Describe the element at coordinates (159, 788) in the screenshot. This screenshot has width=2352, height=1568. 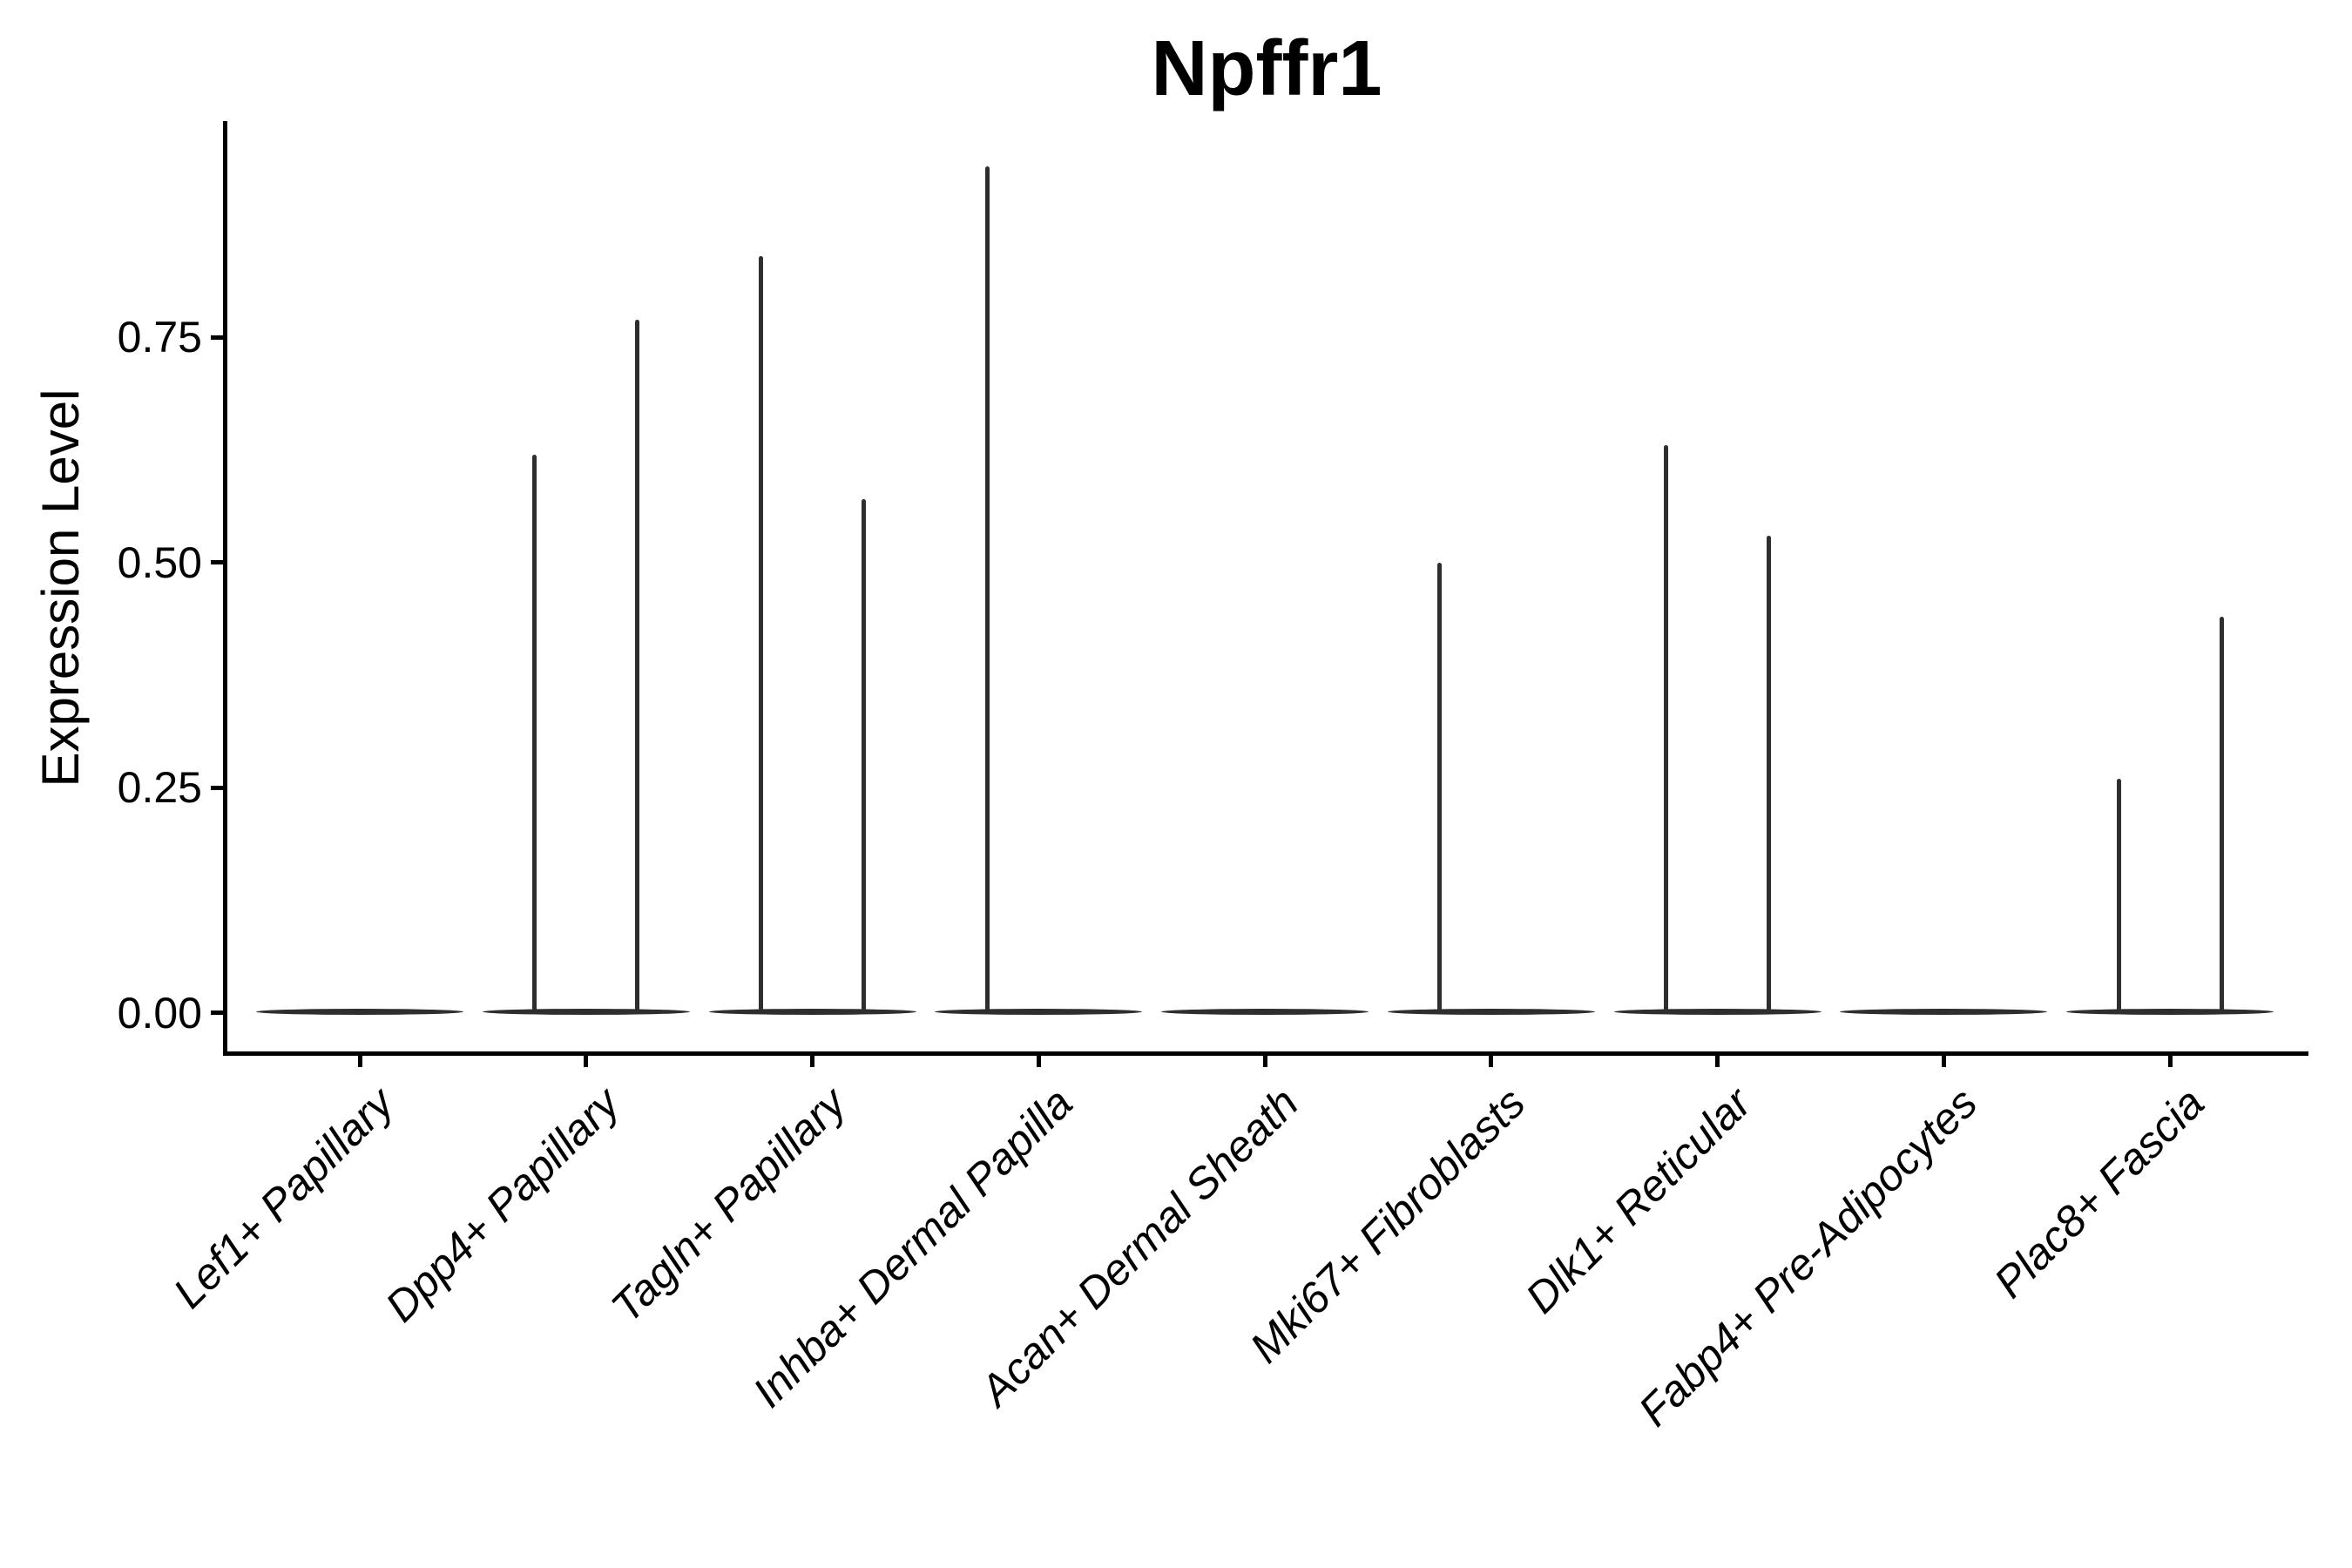
I see `y-tick-label: 0.25` at that location.